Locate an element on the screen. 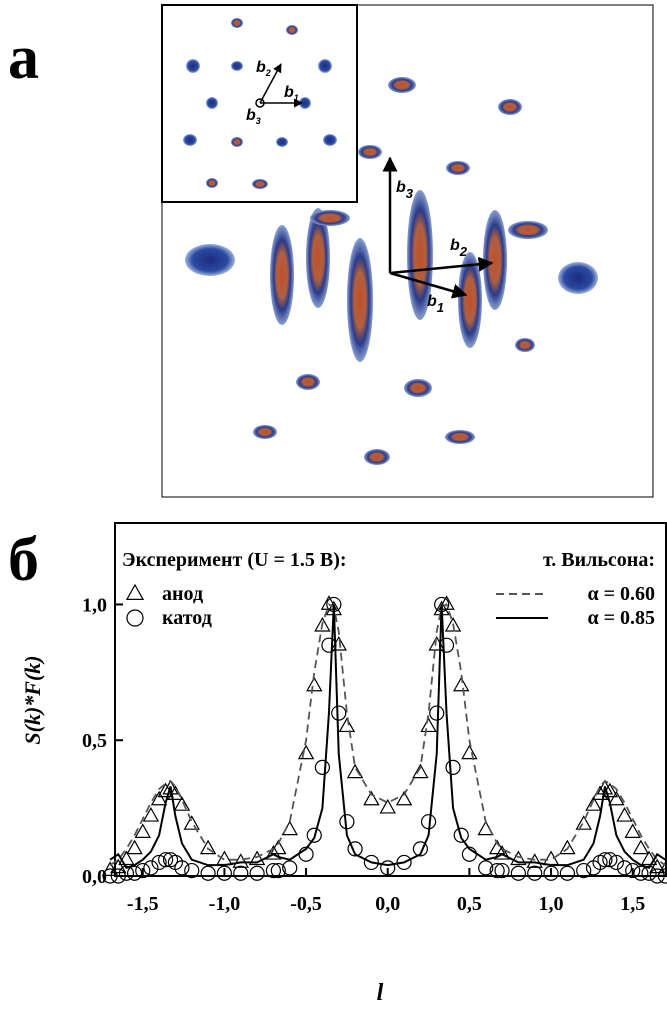 The width and height of the screenshot is (667, 1016). x-tick-label: 0,0 is located at coordinates (387, 904).